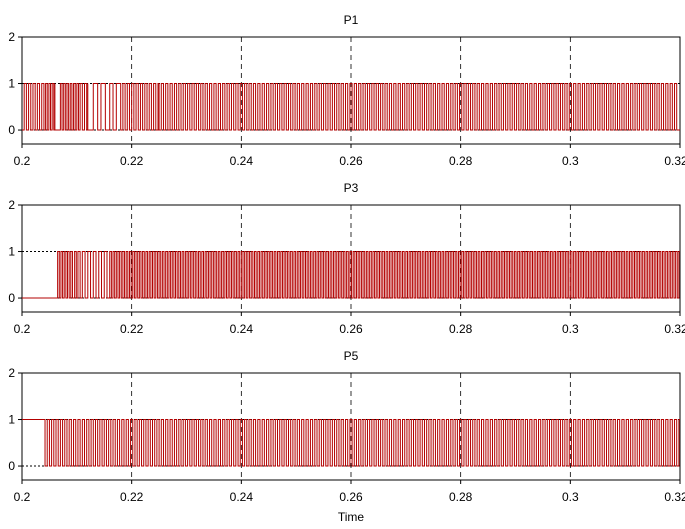 The width and height of the screenshot is (685, 529). What do you see at coordinates (351, 188) in the screenshot?
I see `chart-title: P3` at bounding box center [351, 188].